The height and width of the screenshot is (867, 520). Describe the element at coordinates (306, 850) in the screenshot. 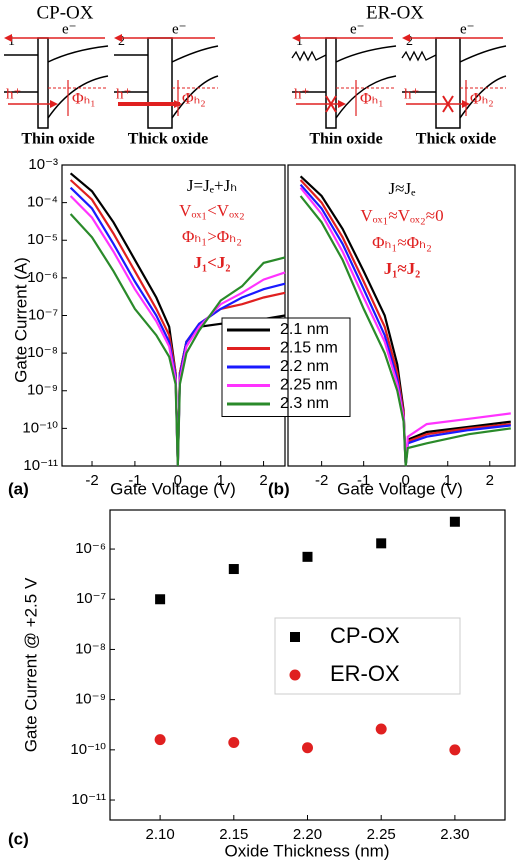

I see `x-axis-label: Oxide Thickness (nm)` at that location.